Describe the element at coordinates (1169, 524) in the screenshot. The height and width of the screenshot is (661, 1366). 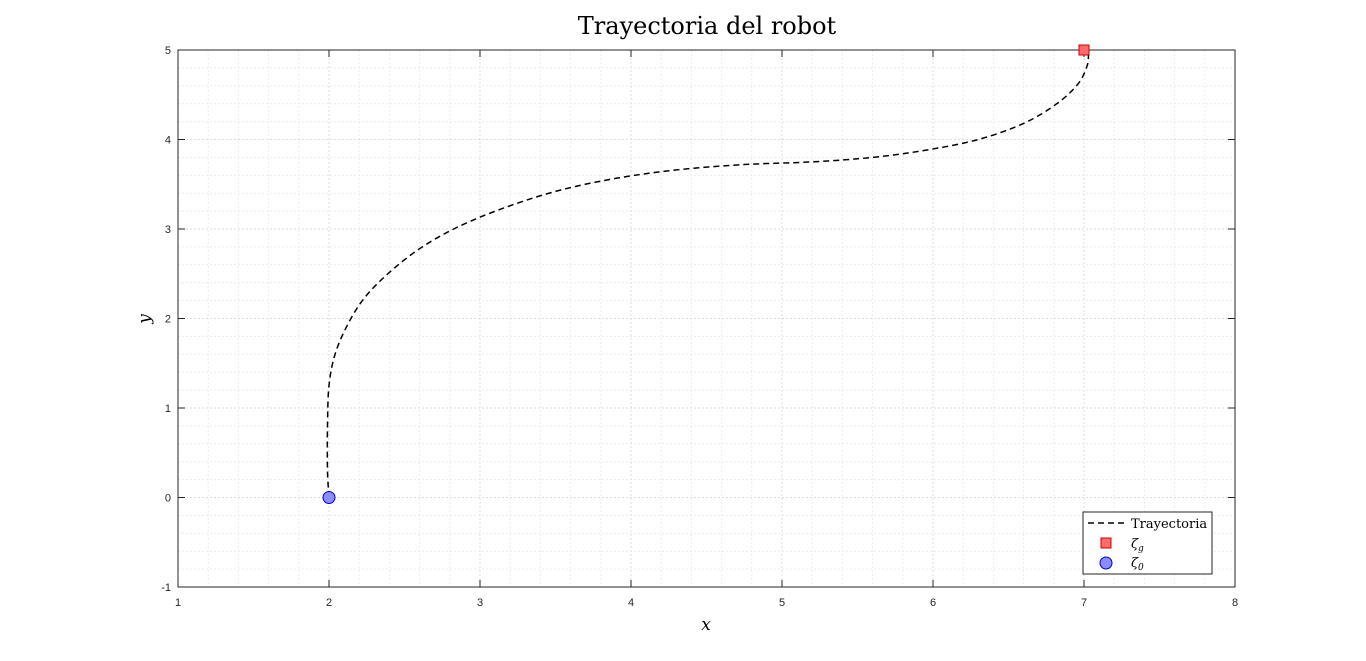
I see `legend-label-trayectoria: Trayectoria` at that location.